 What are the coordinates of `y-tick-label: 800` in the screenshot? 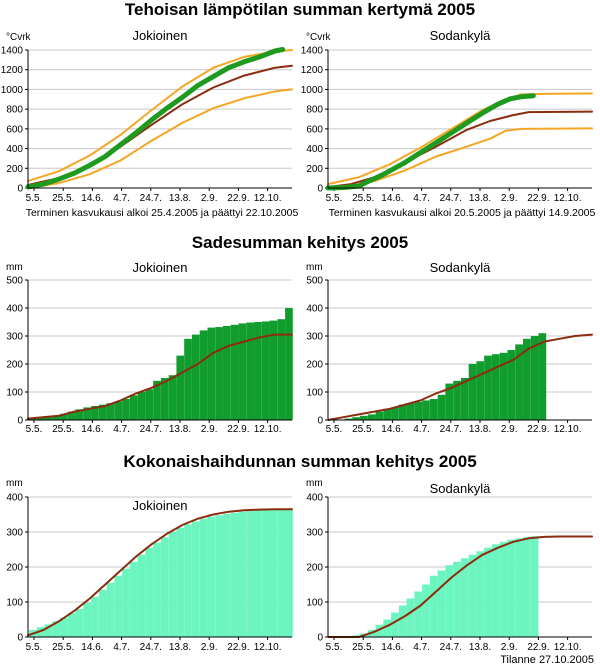 It's located at (314, 110).